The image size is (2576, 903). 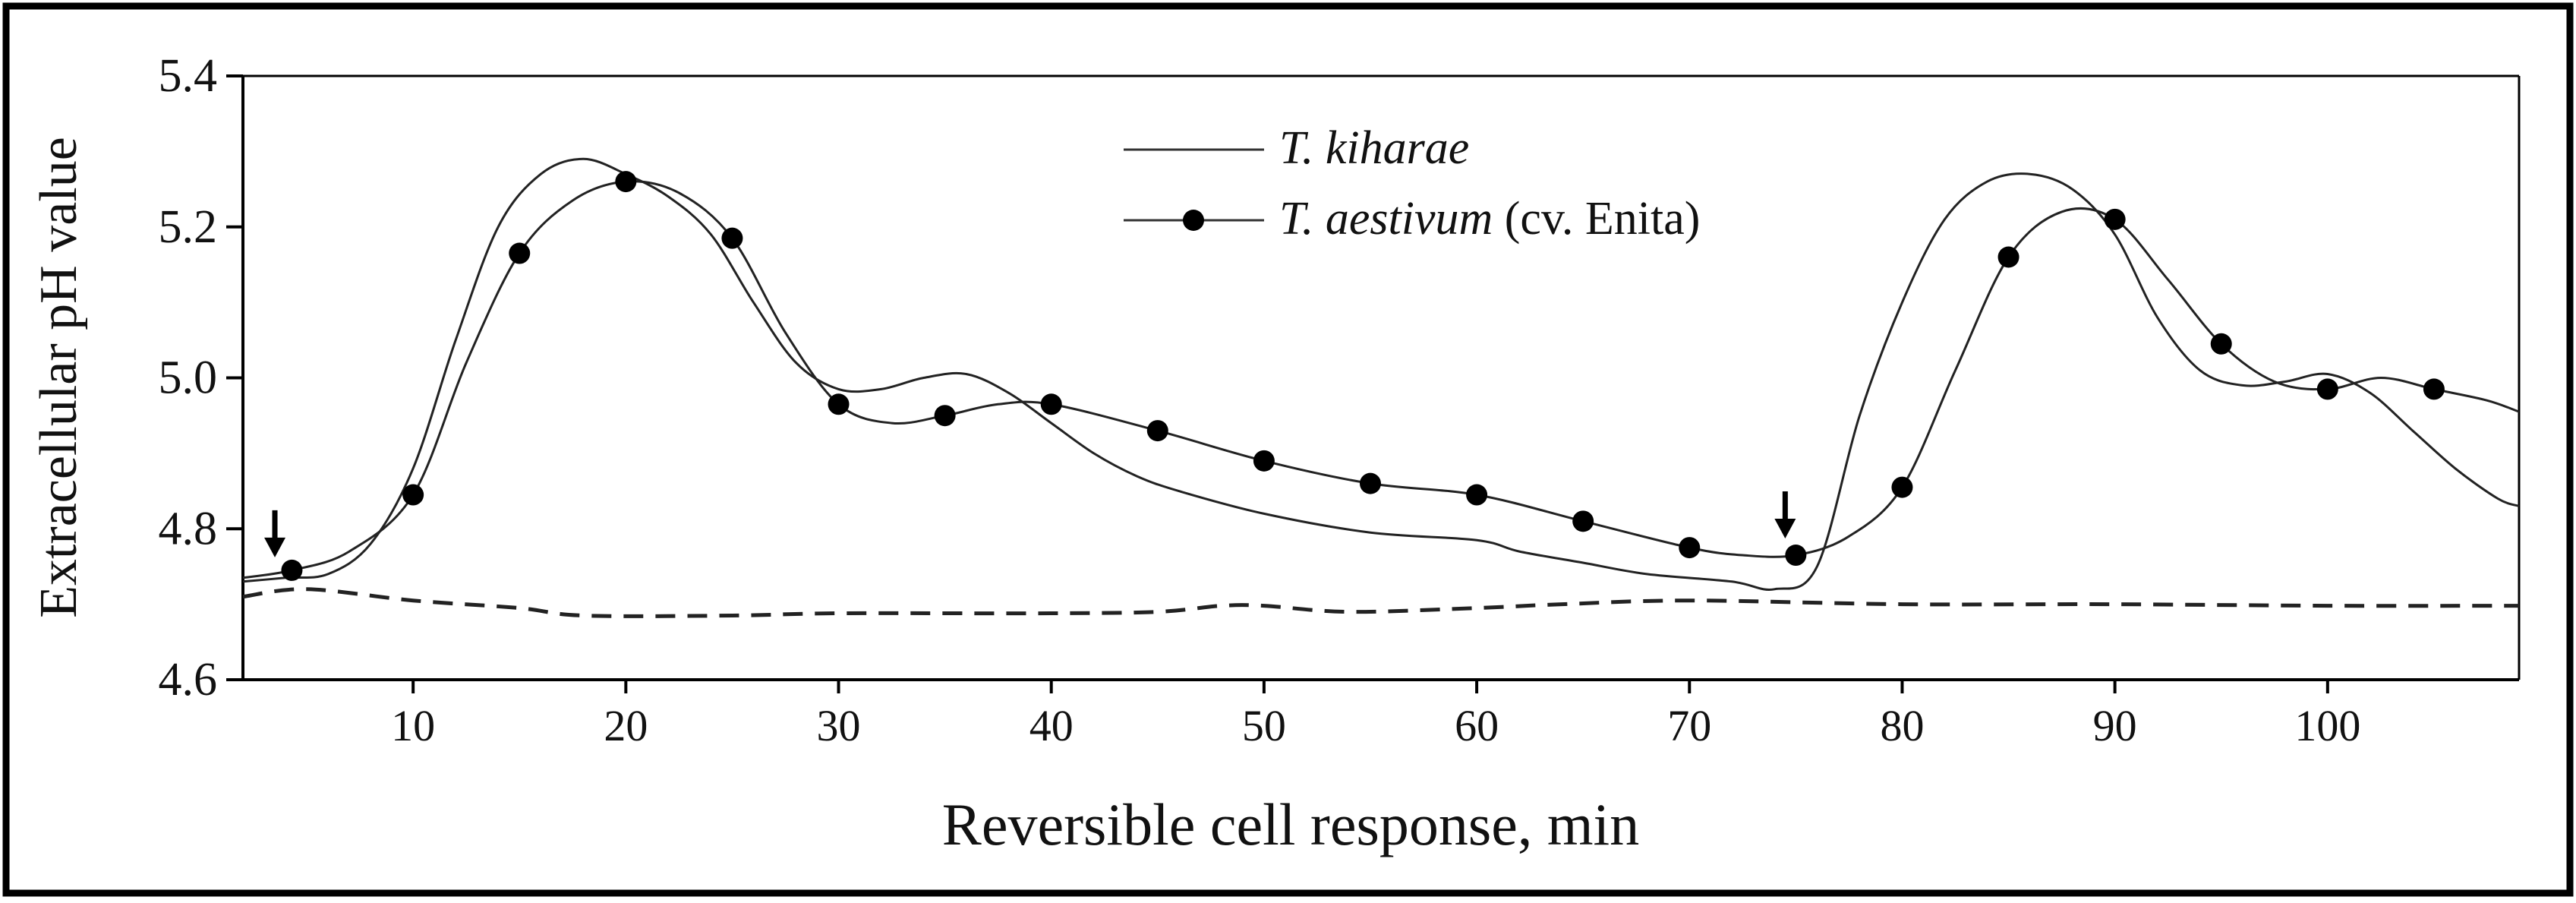 What do you see at coordinates (413, 725) in the screenshot?
I see `x-tick-label: 10` at bounding box center [413, 725].